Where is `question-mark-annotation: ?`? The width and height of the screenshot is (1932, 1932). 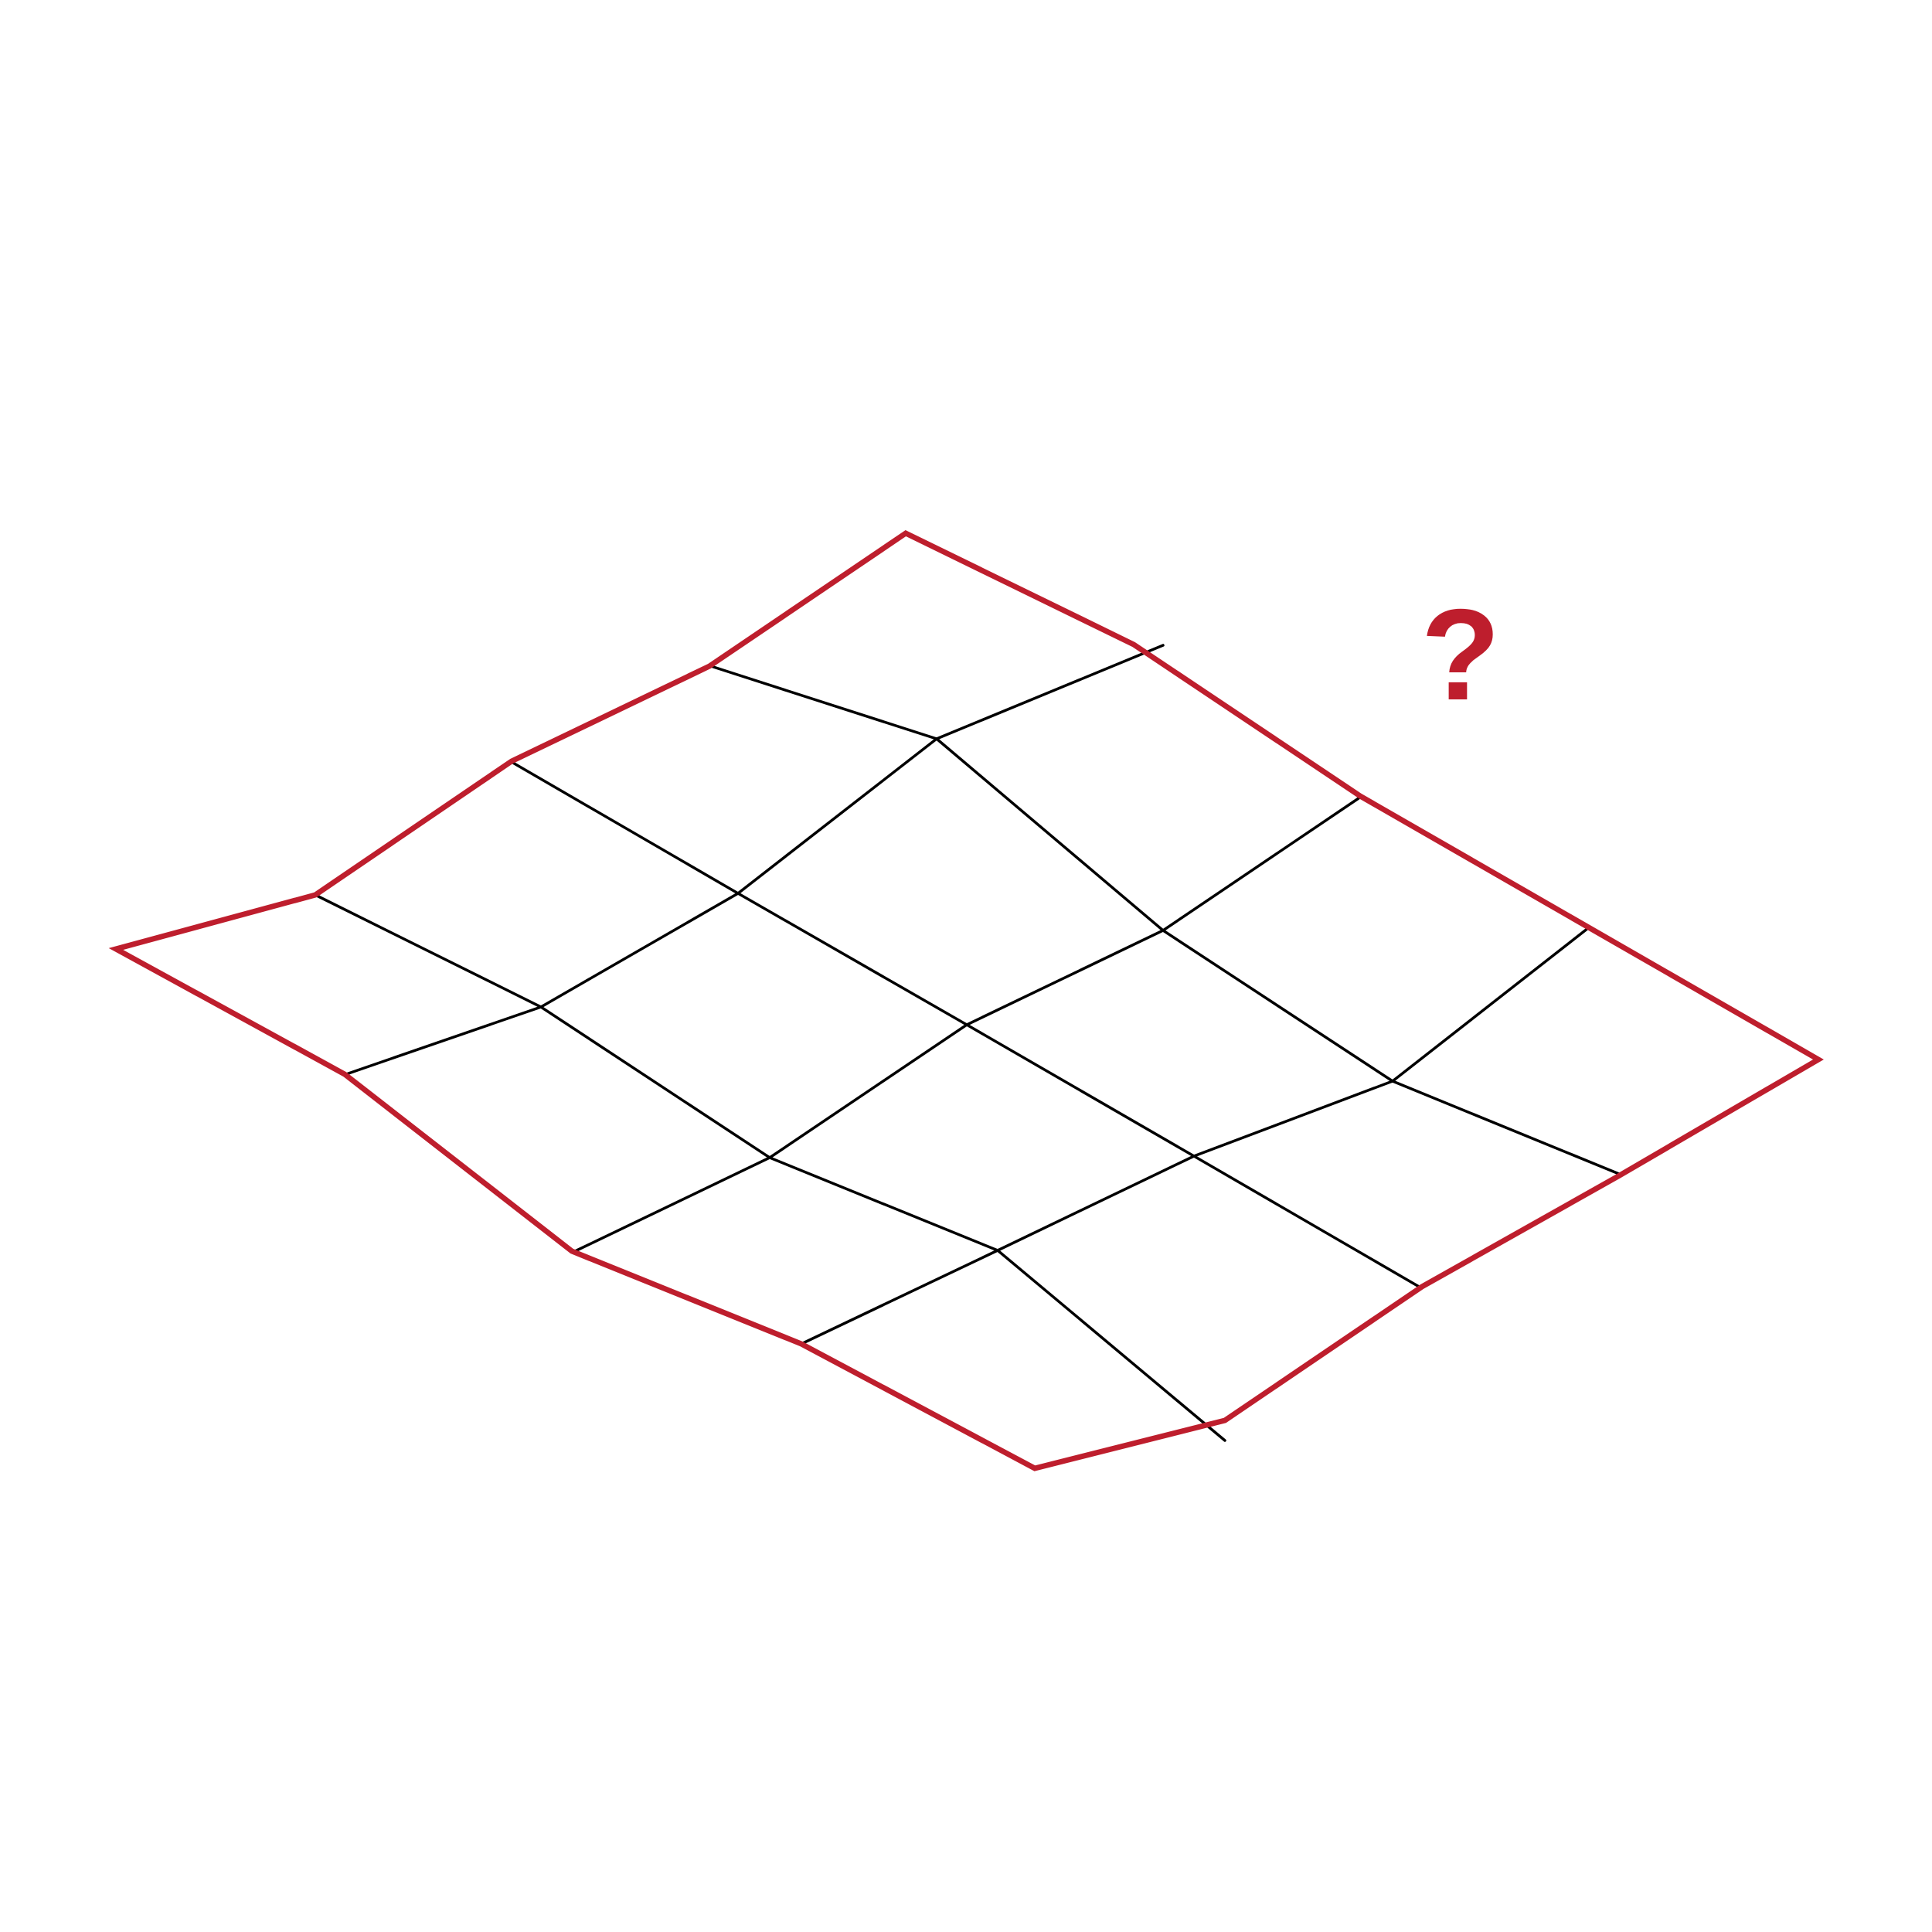 question-mark-annotation: ? is located at coordinates (1461, 655).